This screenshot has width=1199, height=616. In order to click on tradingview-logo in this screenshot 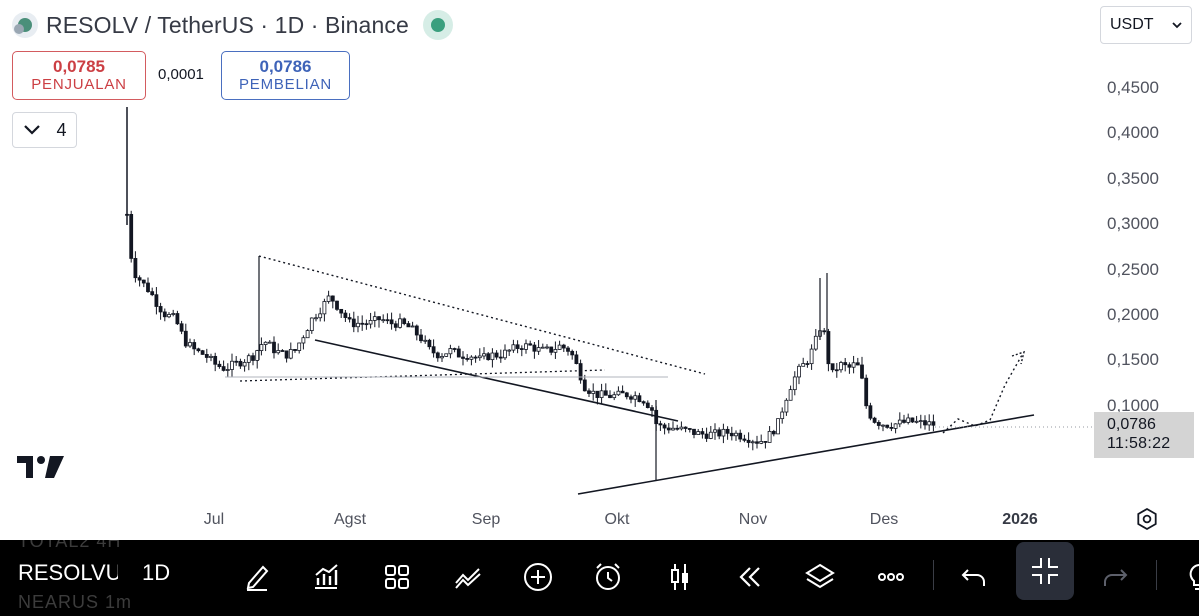, I will do `click(40, 467)`.